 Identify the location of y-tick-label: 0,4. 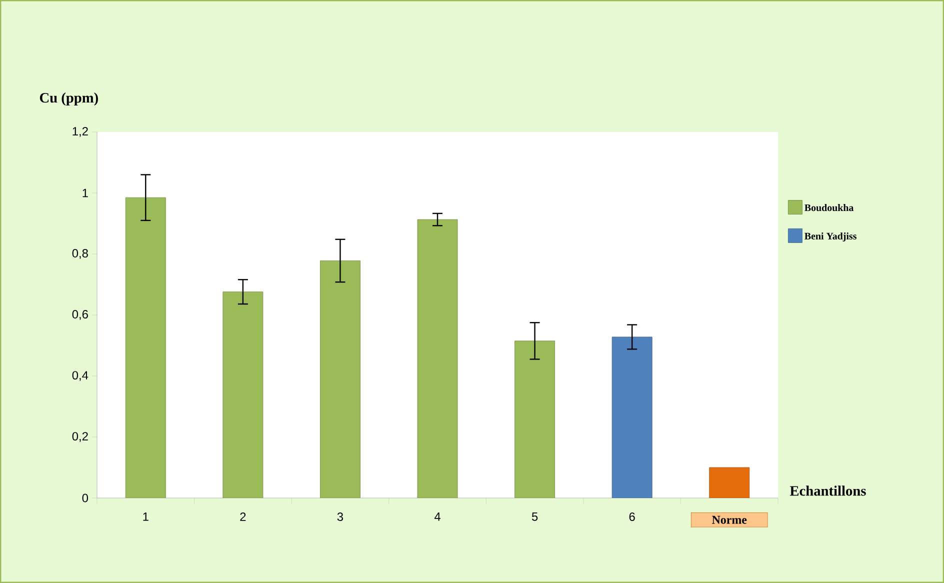
(80, 376).